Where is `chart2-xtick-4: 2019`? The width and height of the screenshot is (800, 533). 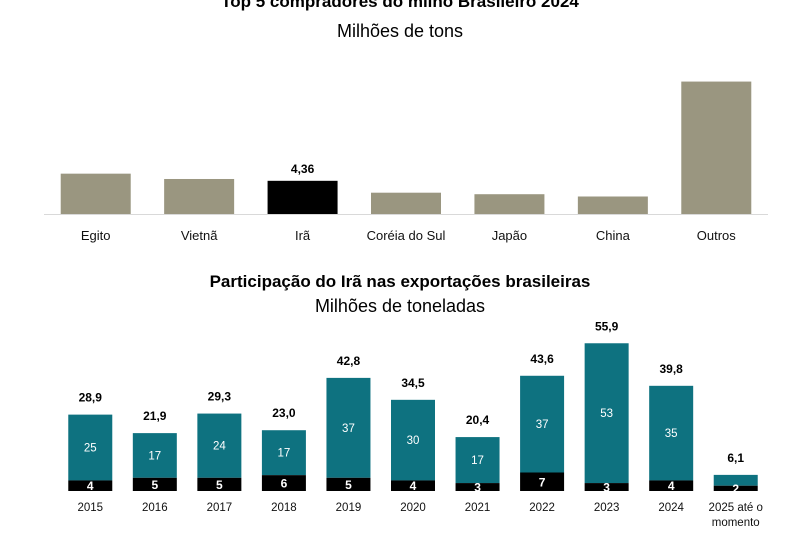
chart2-xtick-4: 2019 is located at coordinates (349, 508).